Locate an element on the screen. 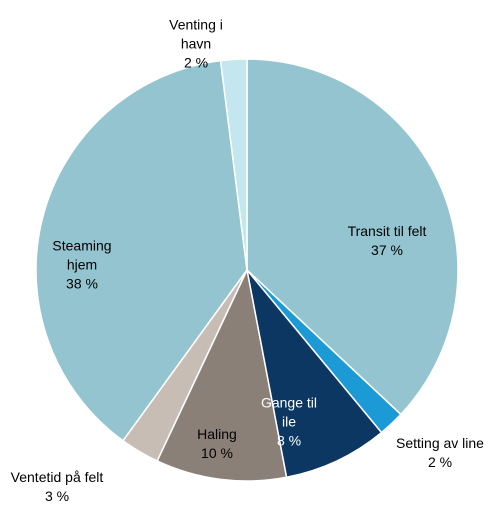 The image size is (500, 518). category-label: Haling is located at coordinates (217, 434).